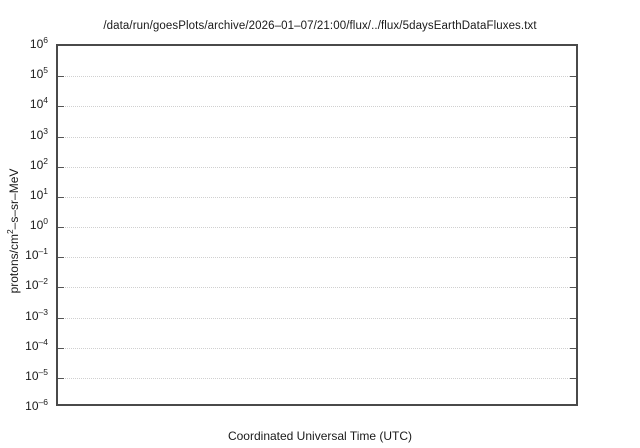  I want to click on y-axis-tick-label: 10⁰, so click(38, 224).